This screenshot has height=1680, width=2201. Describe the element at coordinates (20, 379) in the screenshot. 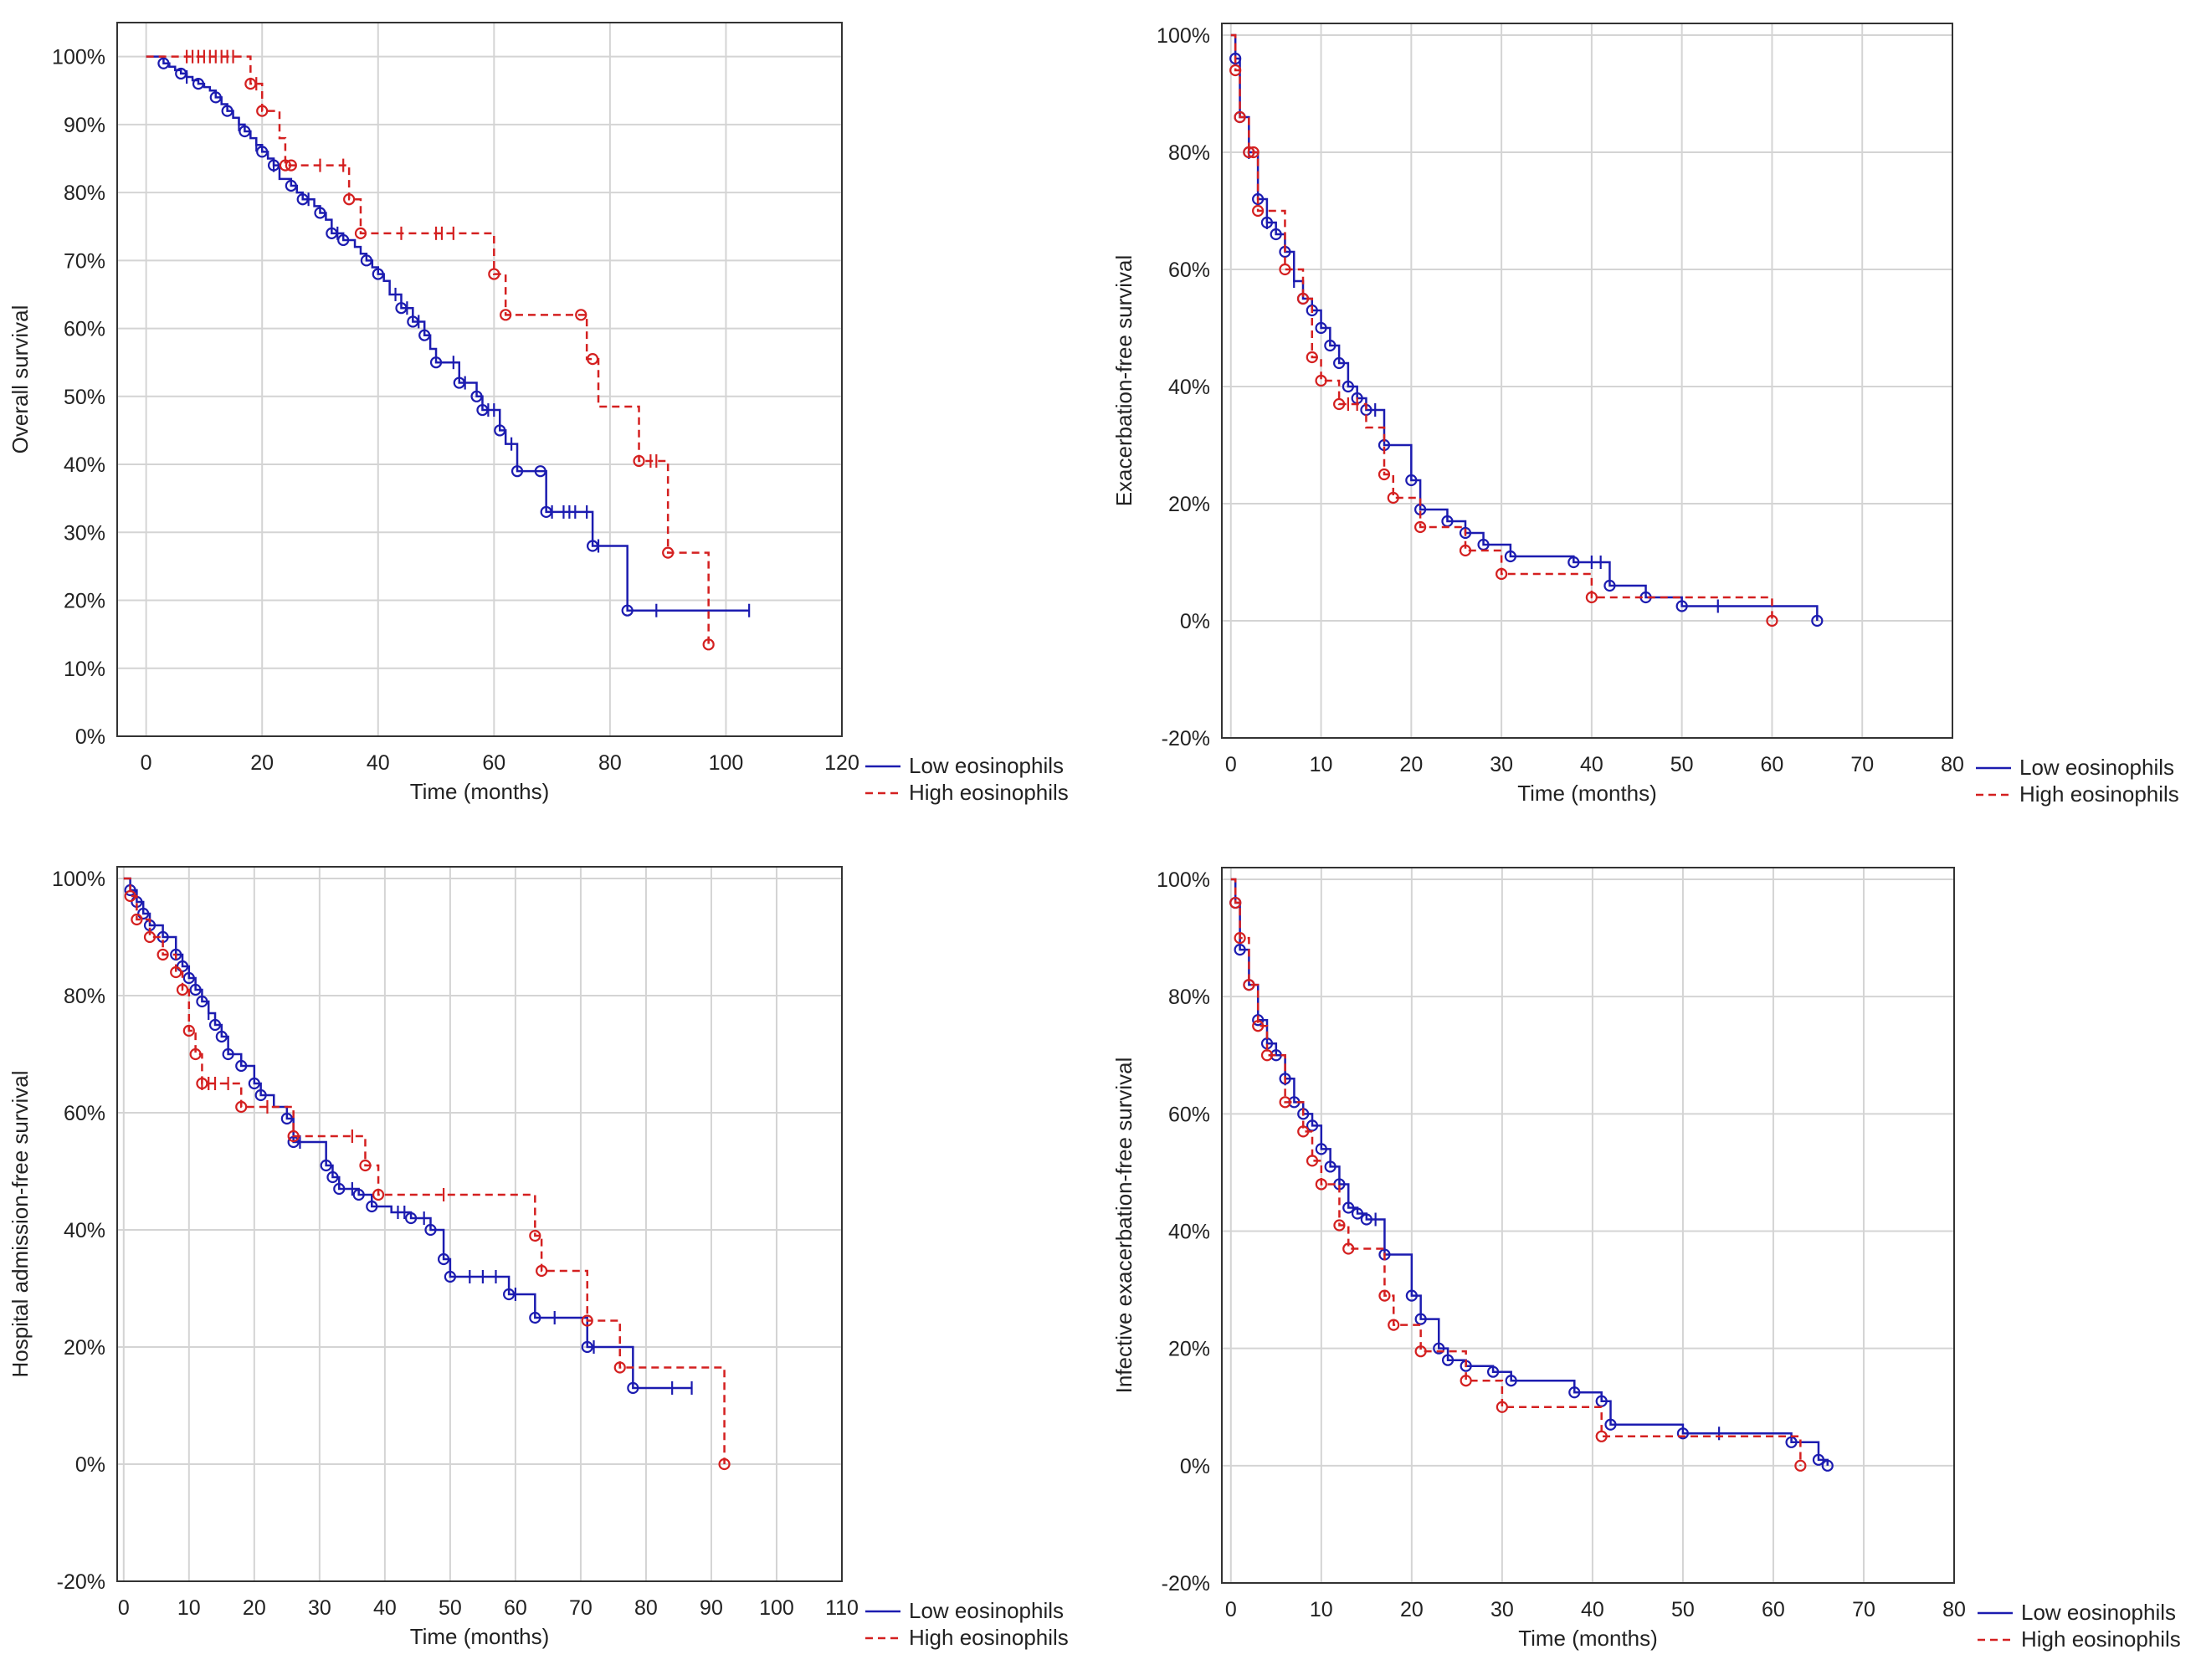

I see `y-axis-label: Overall survival` at that location.